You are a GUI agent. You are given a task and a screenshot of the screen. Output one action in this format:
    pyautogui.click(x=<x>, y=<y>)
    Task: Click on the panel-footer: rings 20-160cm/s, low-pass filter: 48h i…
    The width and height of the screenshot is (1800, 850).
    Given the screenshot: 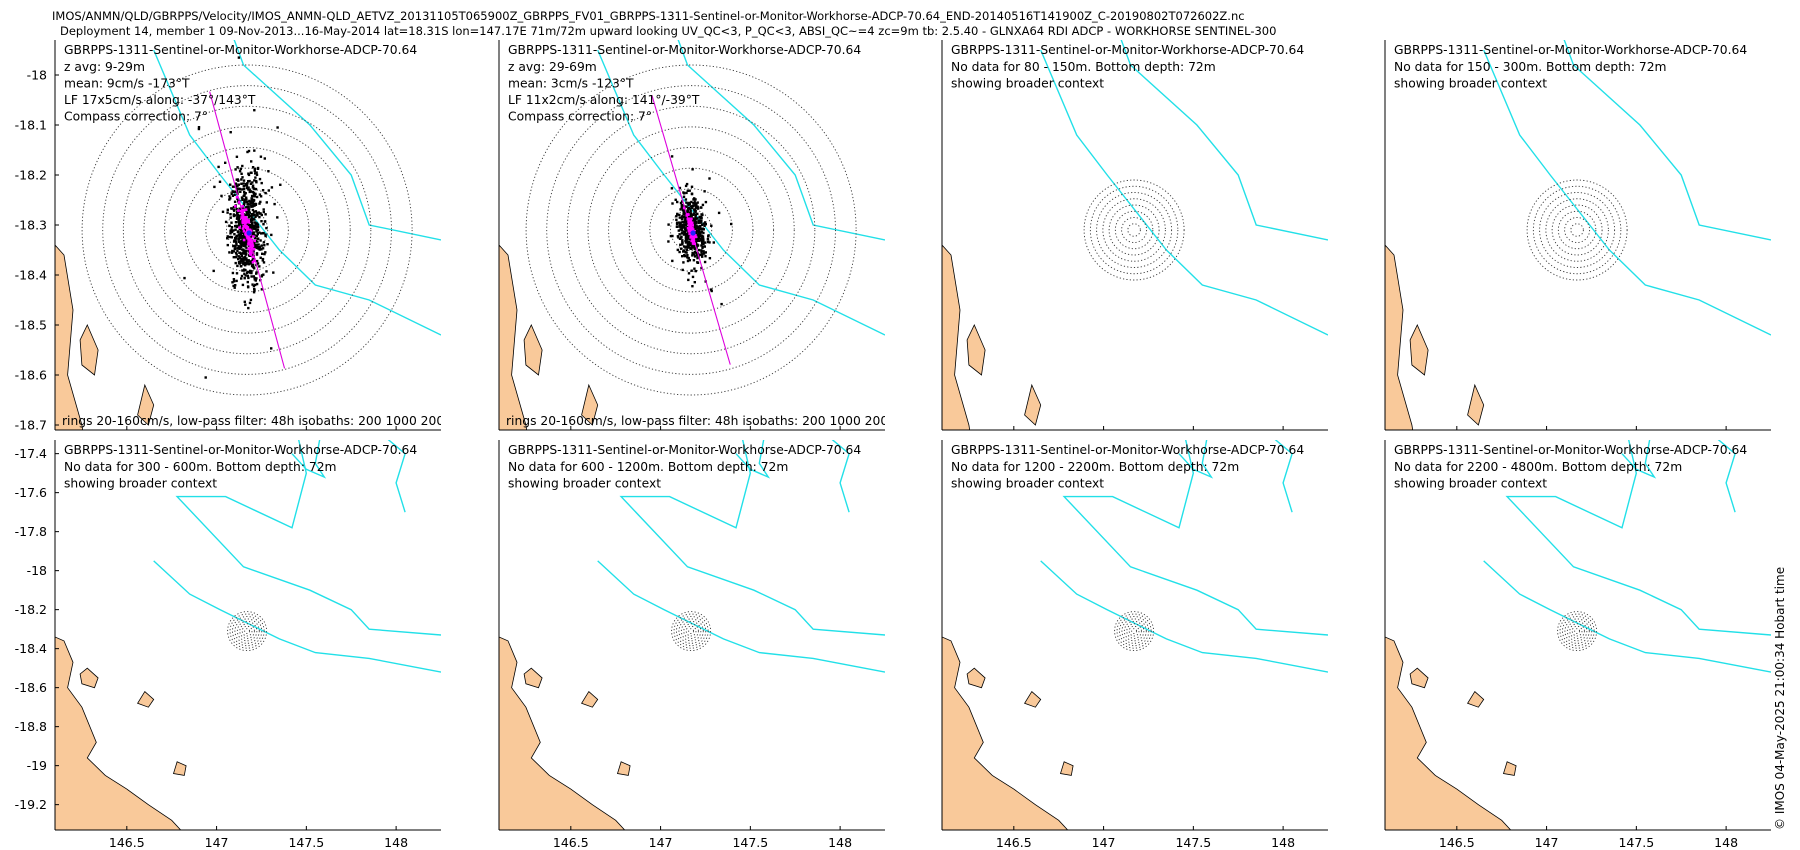 What is the action you would take?
    pyautogui.click(x=274, y=421)
    